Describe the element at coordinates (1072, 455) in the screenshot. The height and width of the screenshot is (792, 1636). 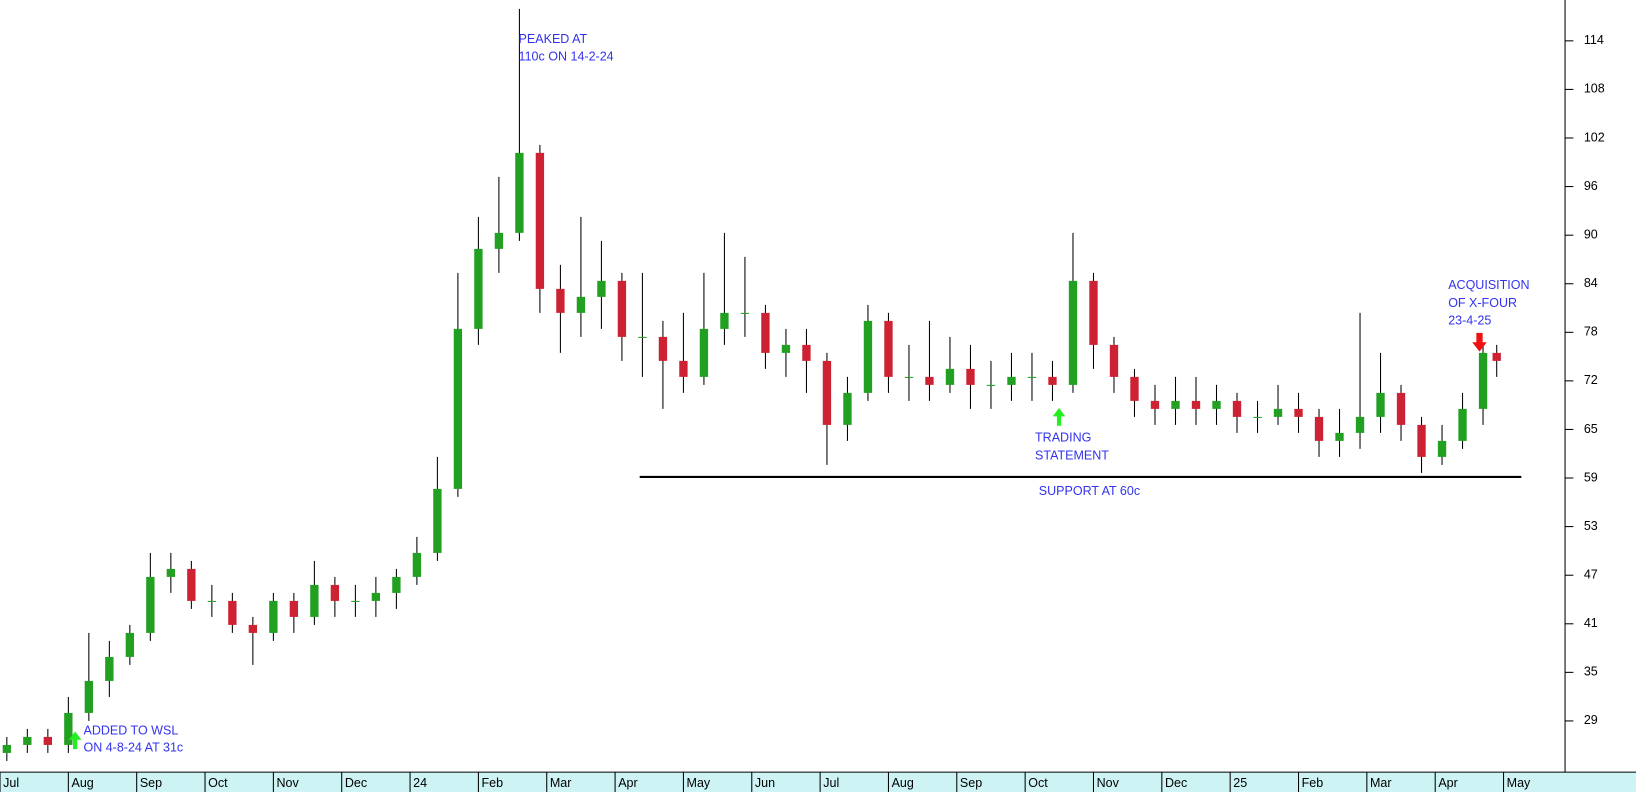
I see `annotation: STATEMENT` at that location.